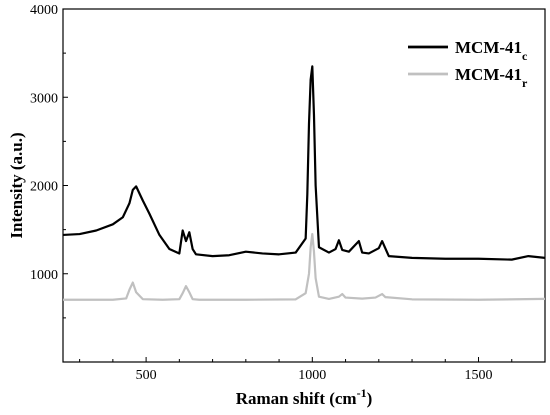 The image size is (550, 415). Describe the element at coordinates (44, 187) in the screenshot. I see `y-tick-label: 2000` at that location.